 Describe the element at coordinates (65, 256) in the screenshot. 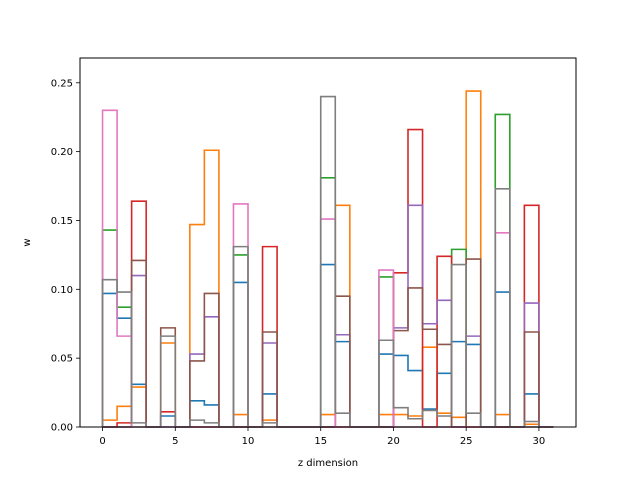

I see `y-axis-ticks: 0.00 0.05 0.10 0.15 0.20 0.25` at that location.